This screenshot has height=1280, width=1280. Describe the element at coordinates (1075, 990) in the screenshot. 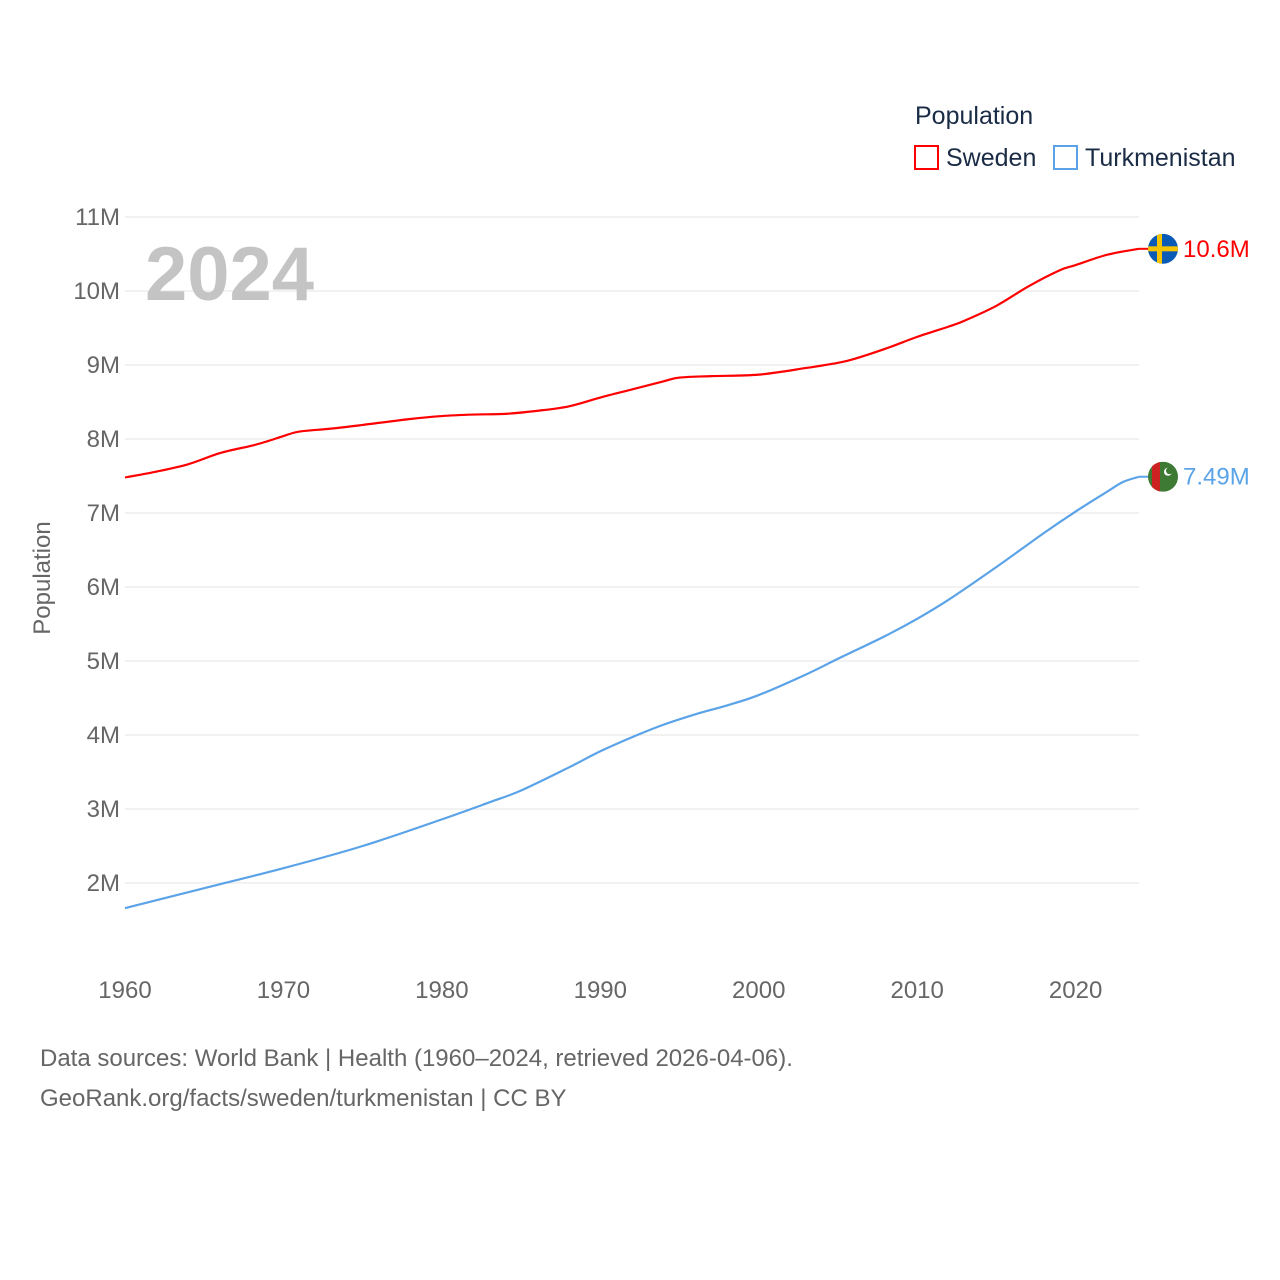

I see `x-tick-label: 2020` at that location.